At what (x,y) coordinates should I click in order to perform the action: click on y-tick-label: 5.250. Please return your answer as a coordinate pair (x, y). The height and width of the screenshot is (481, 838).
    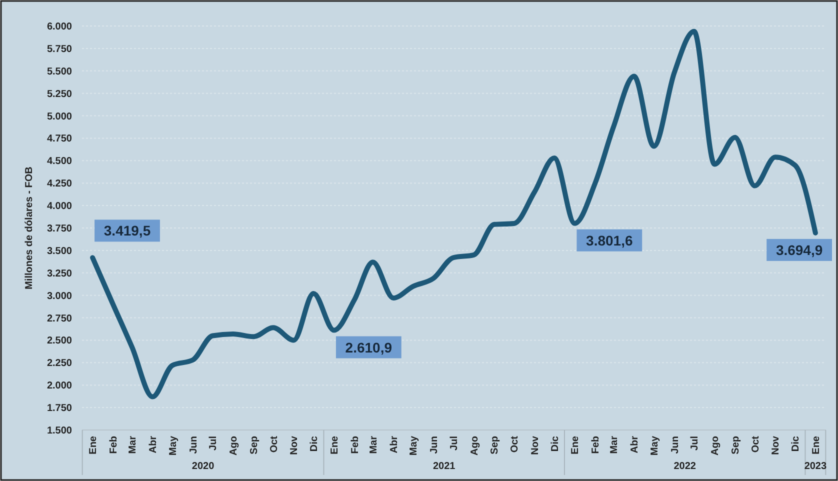
    Looking at the image, I should click on (59, 94).